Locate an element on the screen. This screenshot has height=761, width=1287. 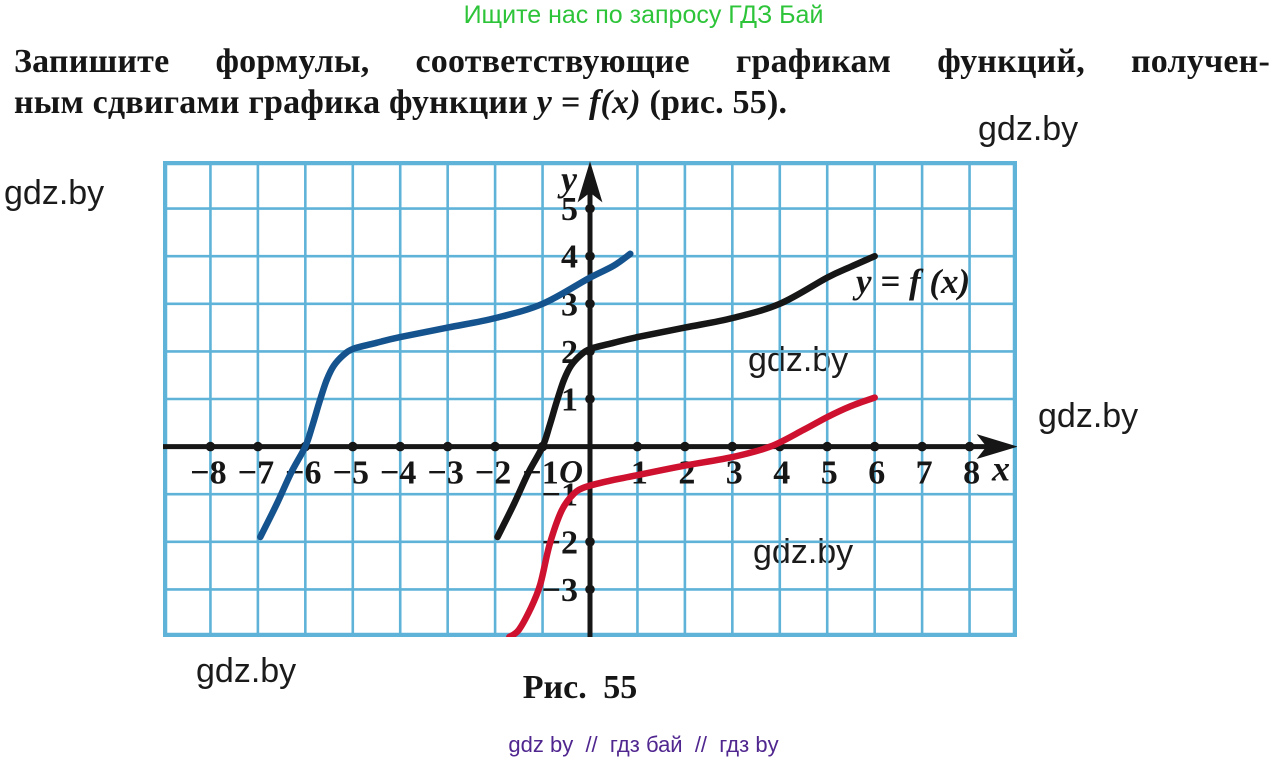
footer-watermark-line: gdz by // гдз бай // гдз by is located at coordinates (643, 744).